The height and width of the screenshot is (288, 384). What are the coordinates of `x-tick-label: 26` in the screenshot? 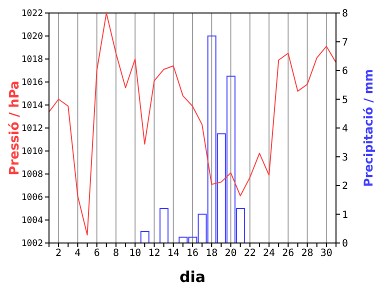 It's located at (288, 254).